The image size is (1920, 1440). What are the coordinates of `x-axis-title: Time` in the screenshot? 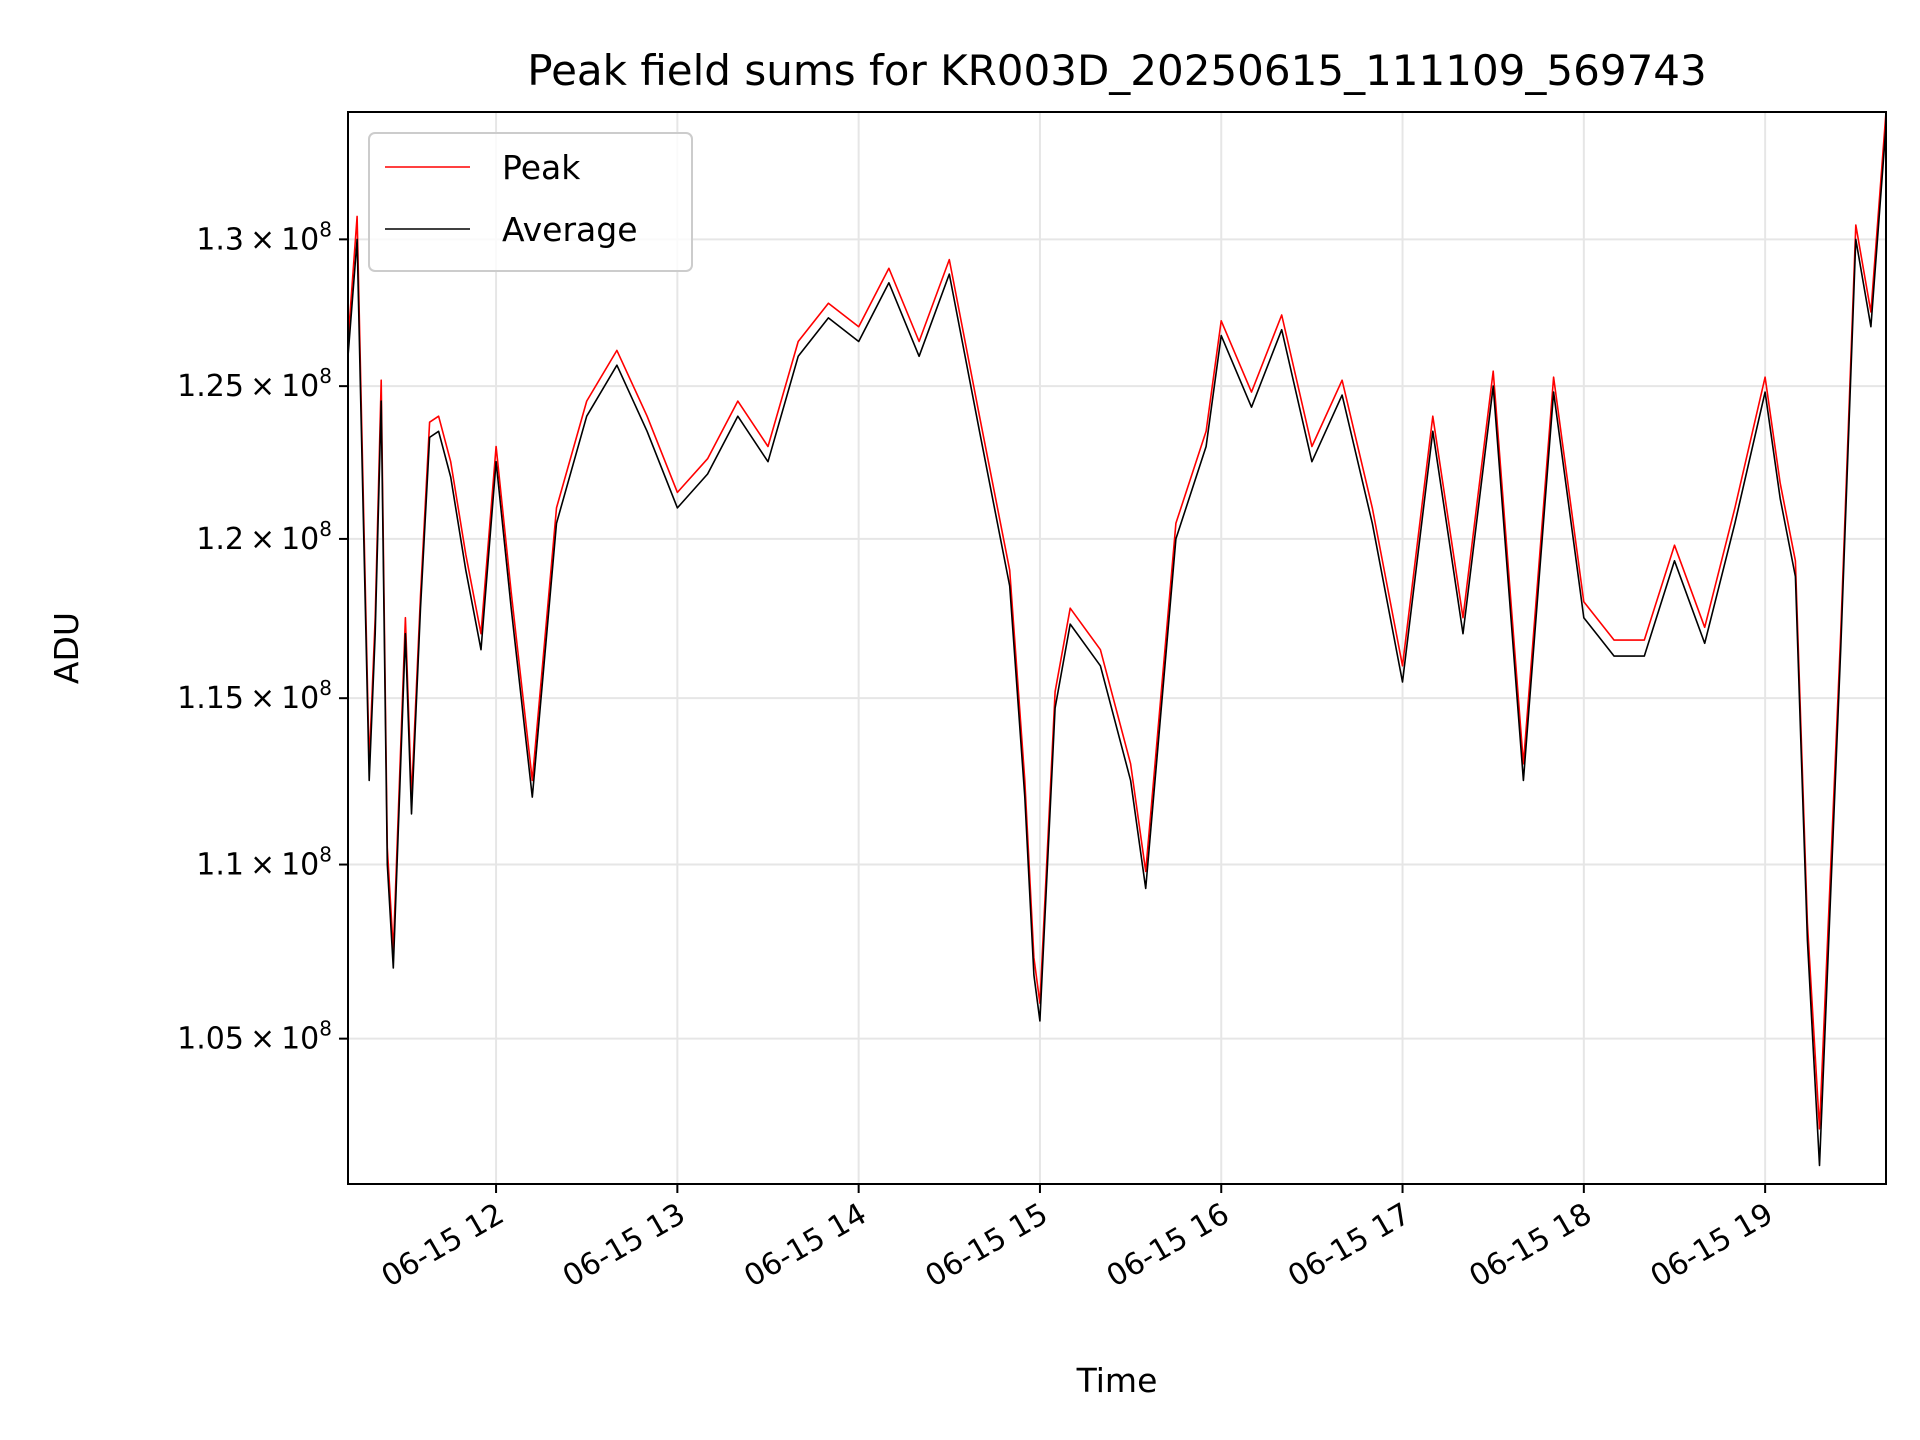 It's located at (1117, 1380).